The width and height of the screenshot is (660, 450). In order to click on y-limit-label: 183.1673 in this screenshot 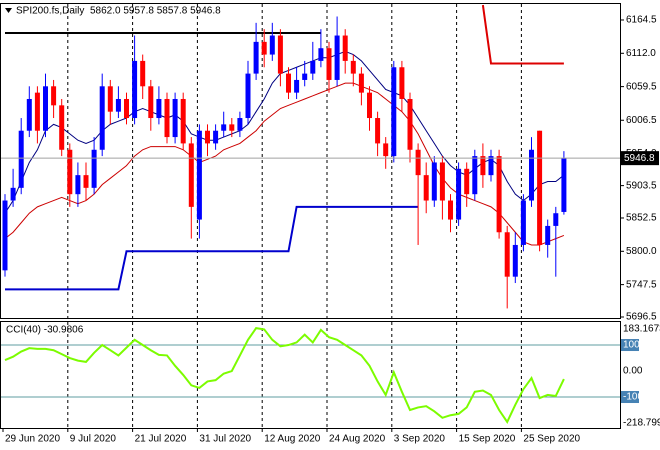, I will do `click(641, 329)`.